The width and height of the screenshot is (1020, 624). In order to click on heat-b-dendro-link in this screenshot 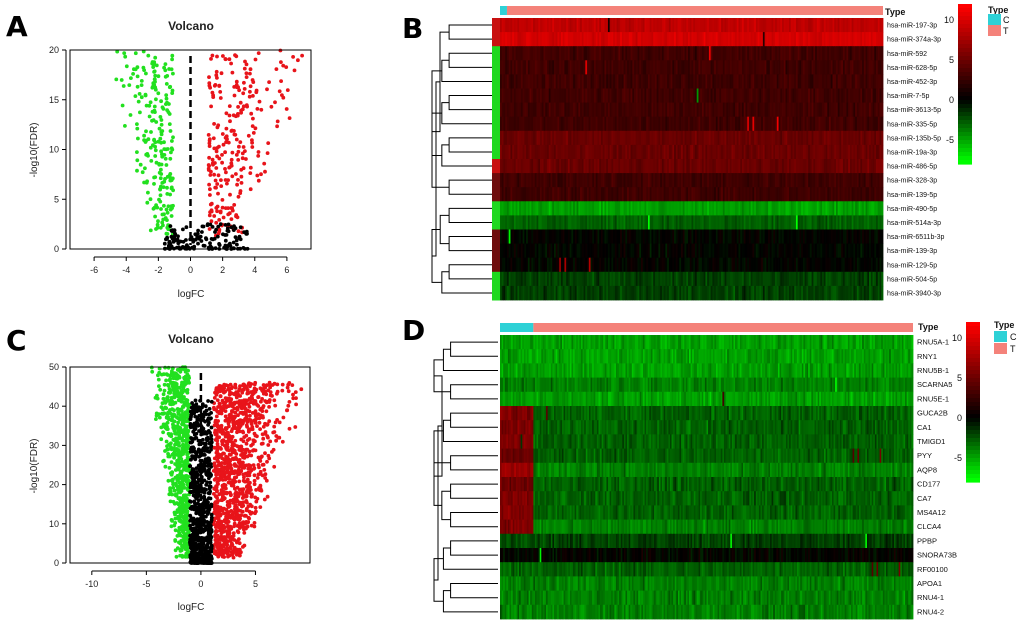, I will do `click(473, 103)`.